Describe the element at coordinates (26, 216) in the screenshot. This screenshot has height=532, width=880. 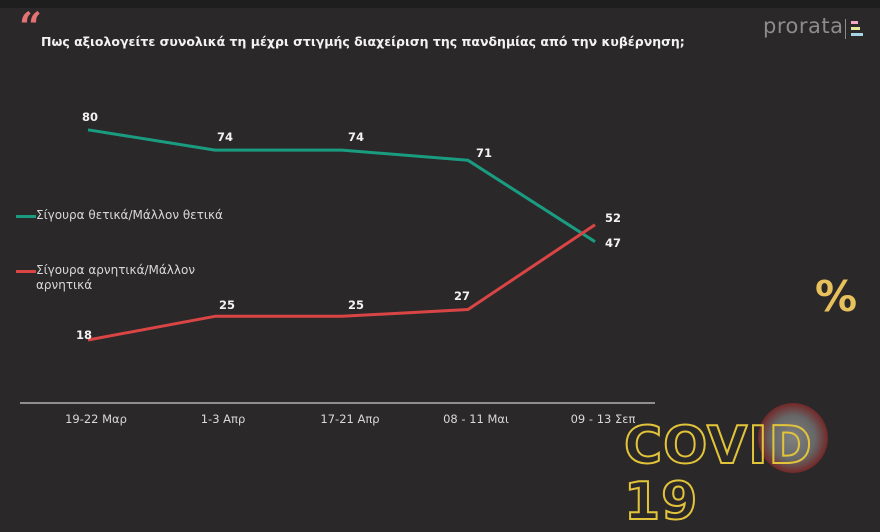
I see `legend-swatch-positive` at that location.